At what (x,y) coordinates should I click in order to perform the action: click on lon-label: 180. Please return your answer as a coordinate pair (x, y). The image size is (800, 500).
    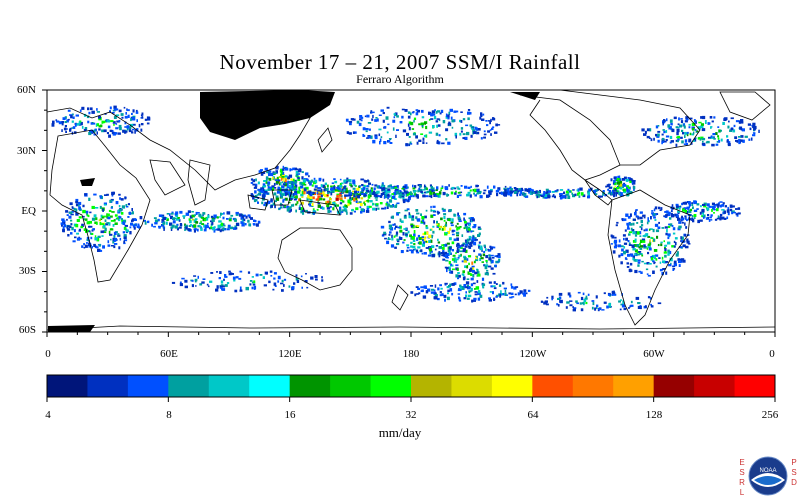
    Looking at the image, I should click on (411, 354).